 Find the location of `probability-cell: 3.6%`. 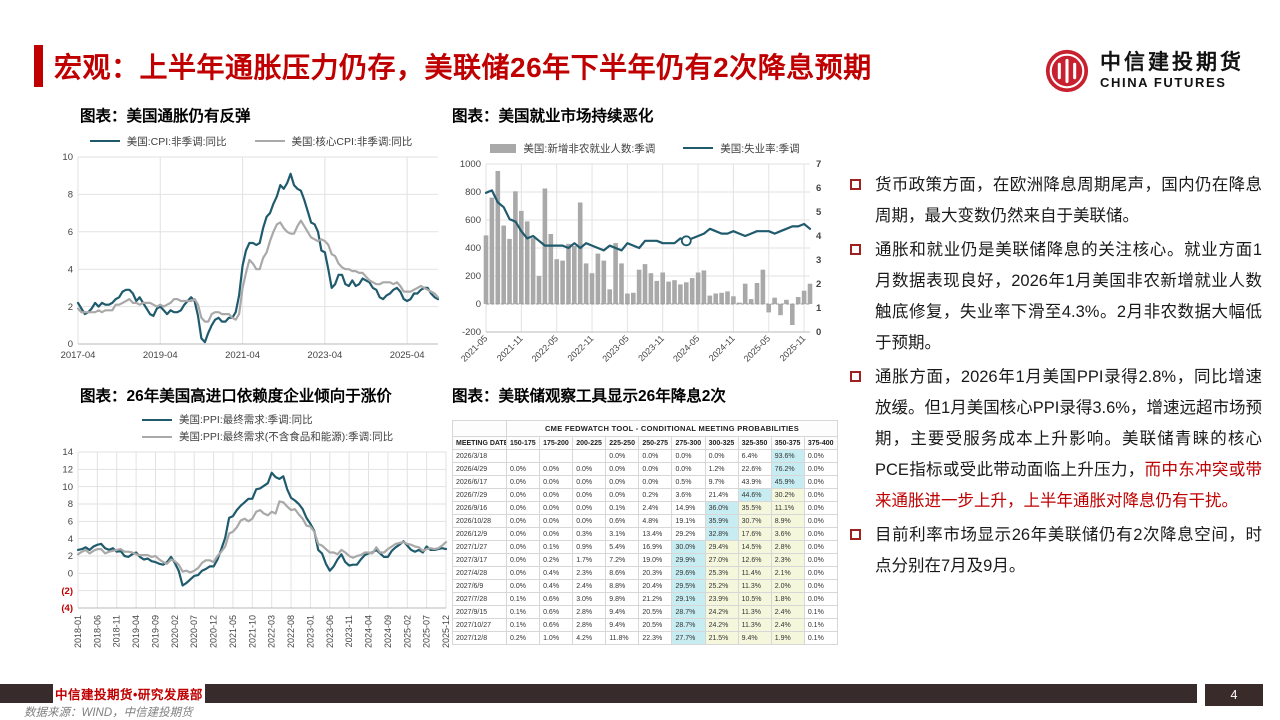

probability-cell: 3.6% is located at coordinates (787, 534).